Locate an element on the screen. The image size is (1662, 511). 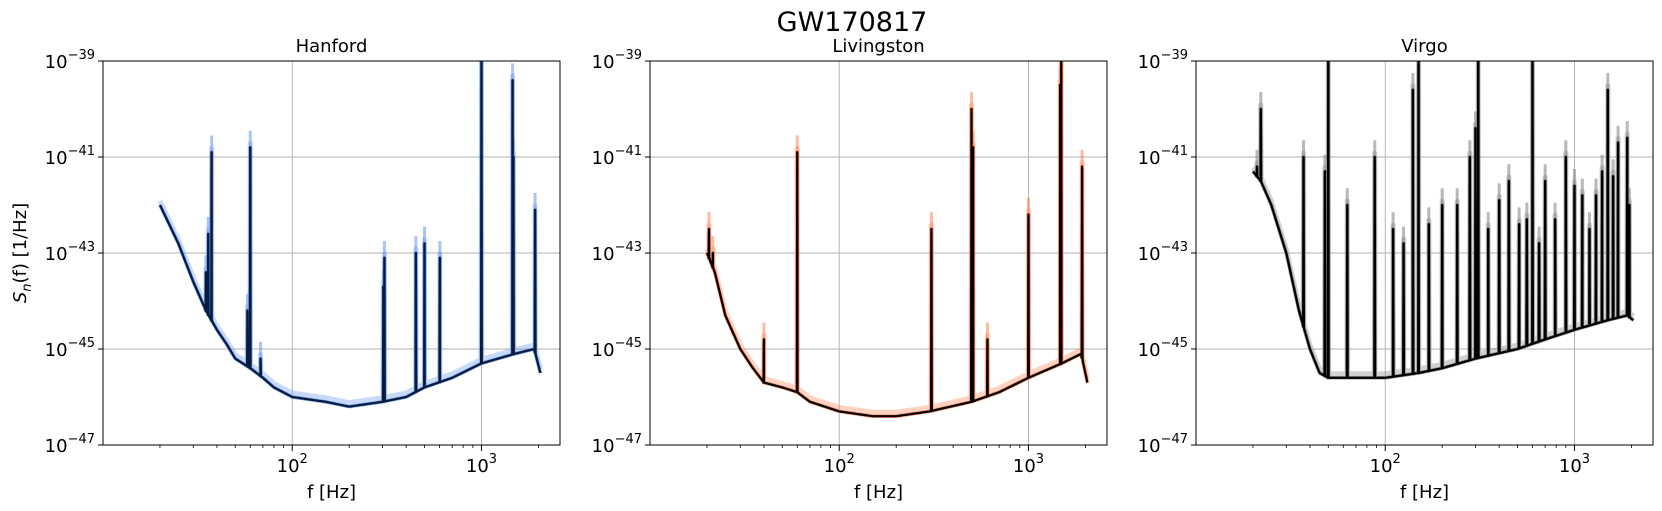
panel-virgo-x-tick-base-1: 10 is located at coordinates (1570, 466).